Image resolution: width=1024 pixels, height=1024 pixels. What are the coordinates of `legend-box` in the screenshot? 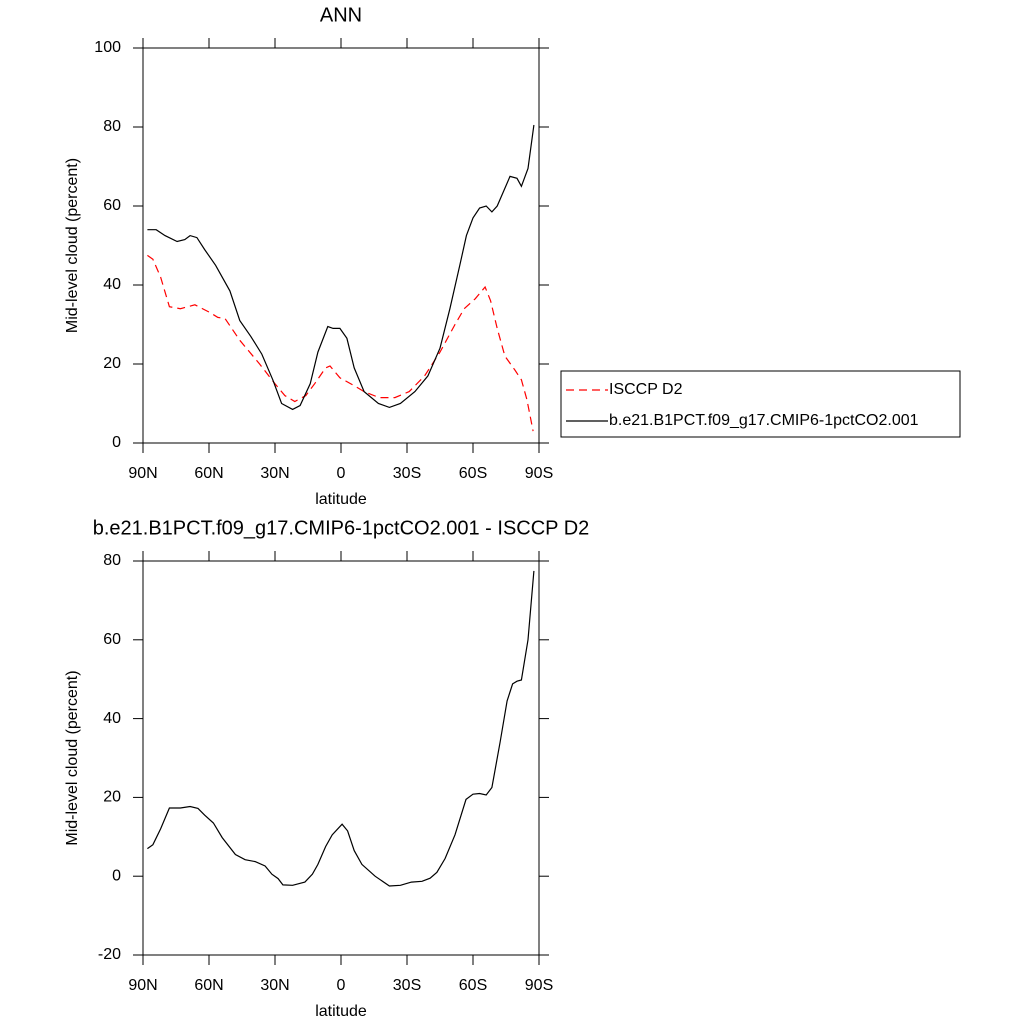 It's located at (760, 404).